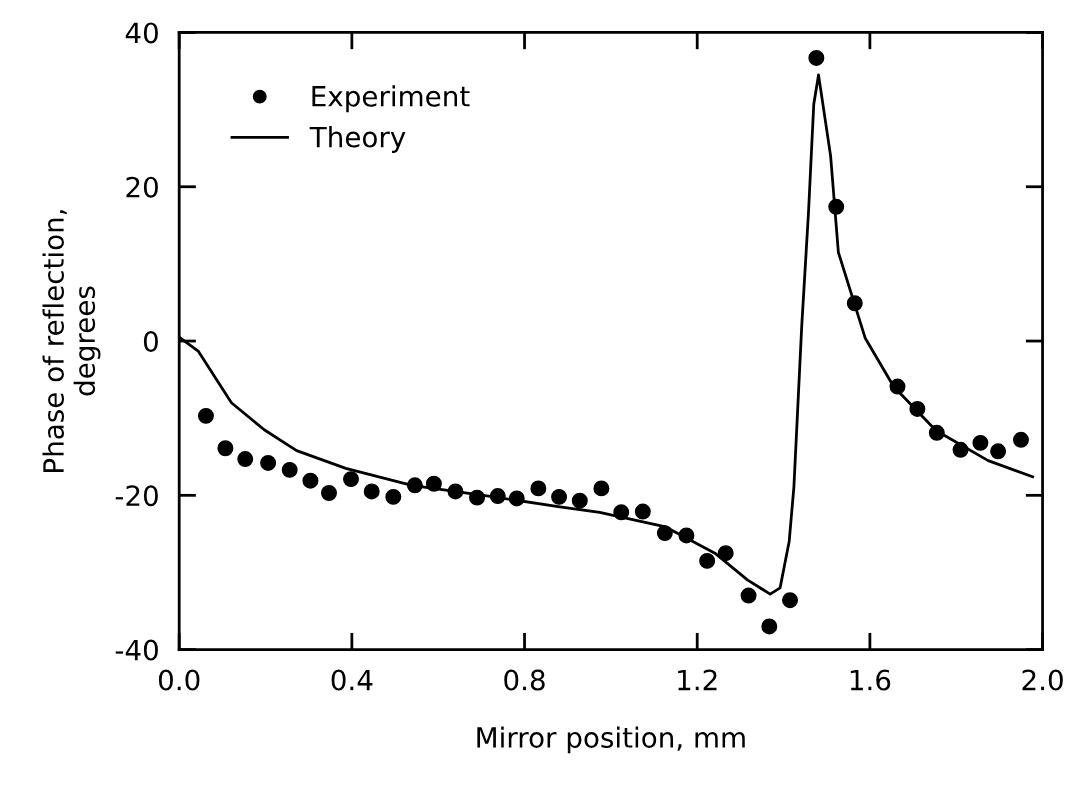  What do you see at coordinates (150, 341) in the screenshot?
I see `y-tick-label: 0` at bounding box center [150, 341].